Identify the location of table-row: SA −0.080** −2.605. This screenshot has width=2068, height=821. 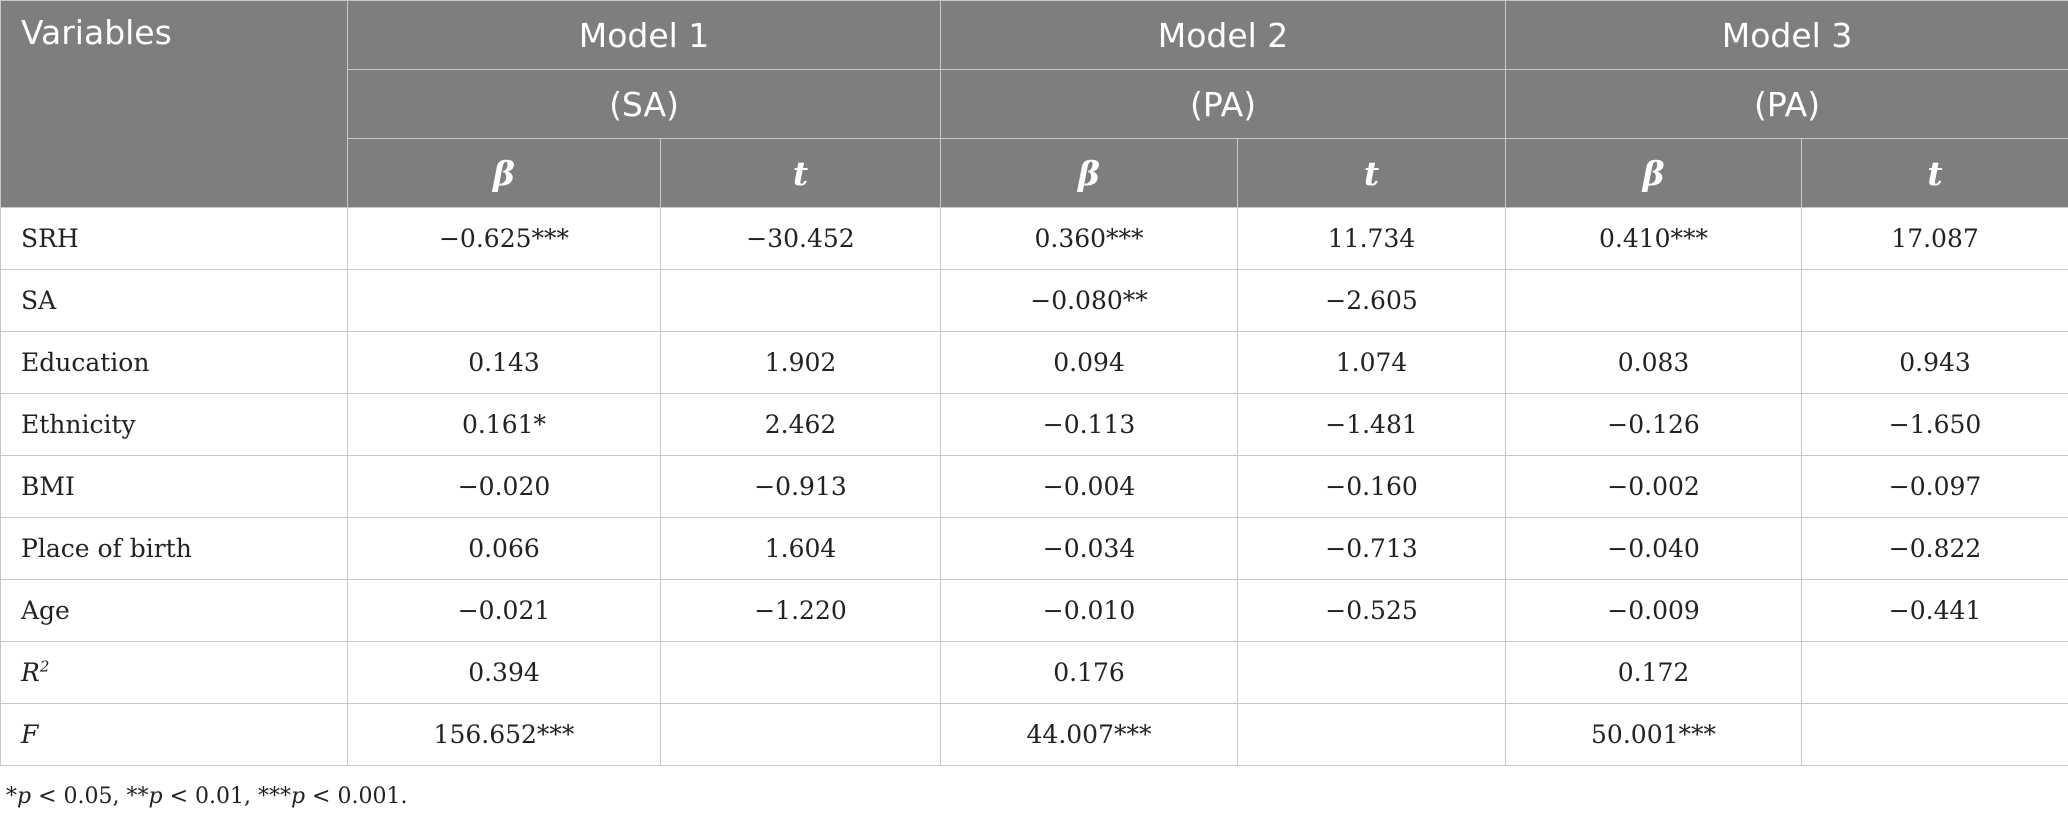
(1034, 300).